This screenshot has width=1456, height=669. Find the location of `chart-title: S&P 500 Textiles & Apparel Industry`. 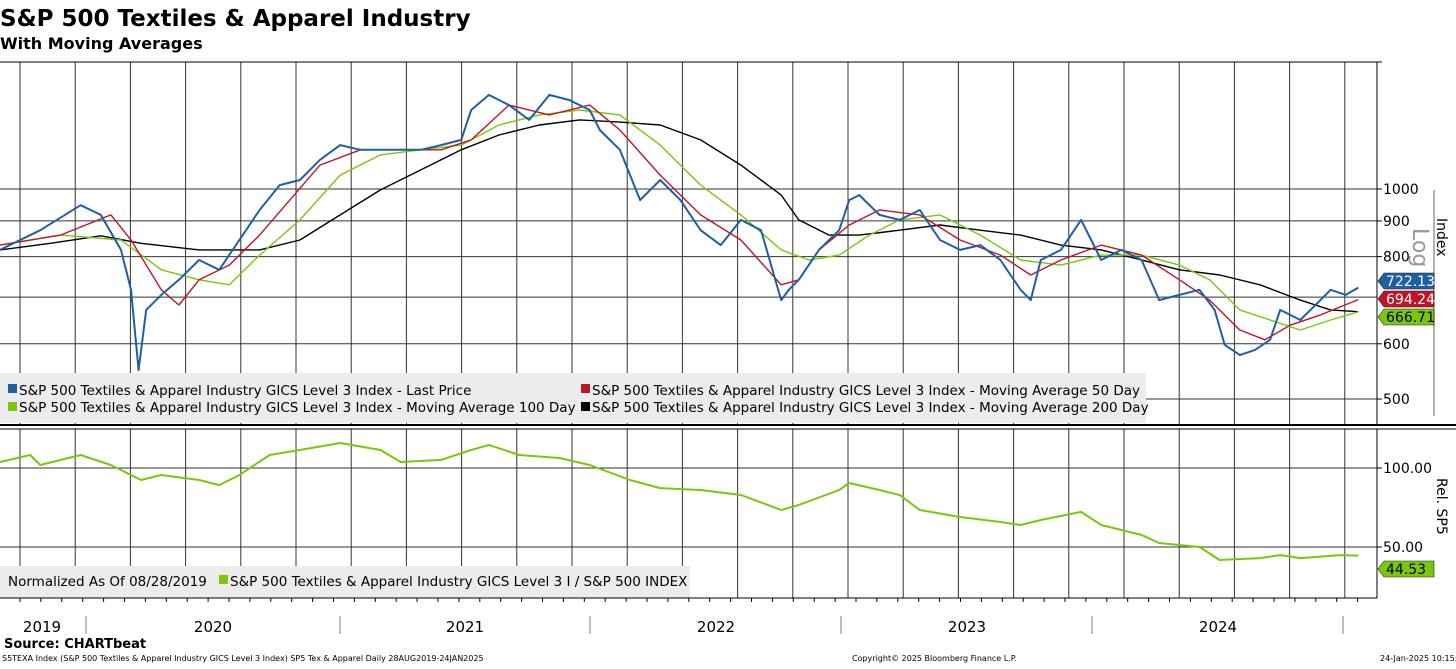

chart-title: S&P 500 Textiles & Apparel Industry is located at coordinates (235, 19).